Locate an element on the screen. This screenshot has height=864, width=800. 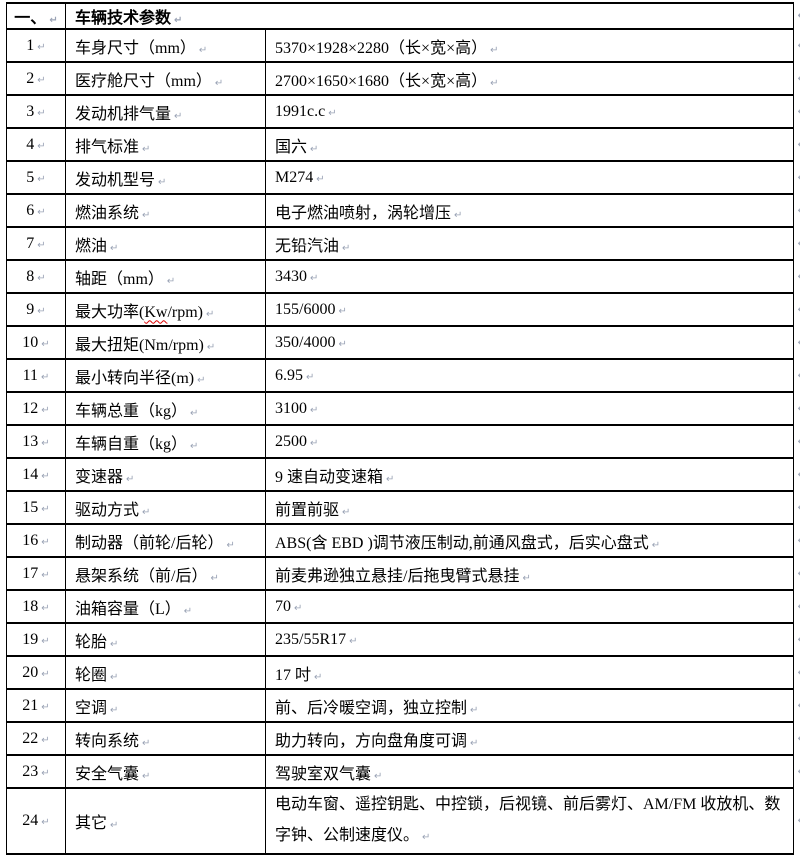
table-row: 18↵ 油箱容量（L）↵ 70↵ ↵ is located at coordinates (403, 606).